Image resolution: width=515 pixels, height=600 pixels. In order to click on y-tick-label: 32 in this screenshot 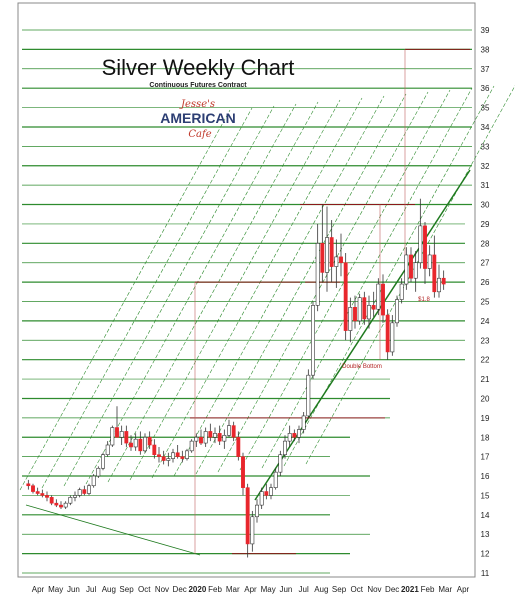, I will do `click(485, 166)`.